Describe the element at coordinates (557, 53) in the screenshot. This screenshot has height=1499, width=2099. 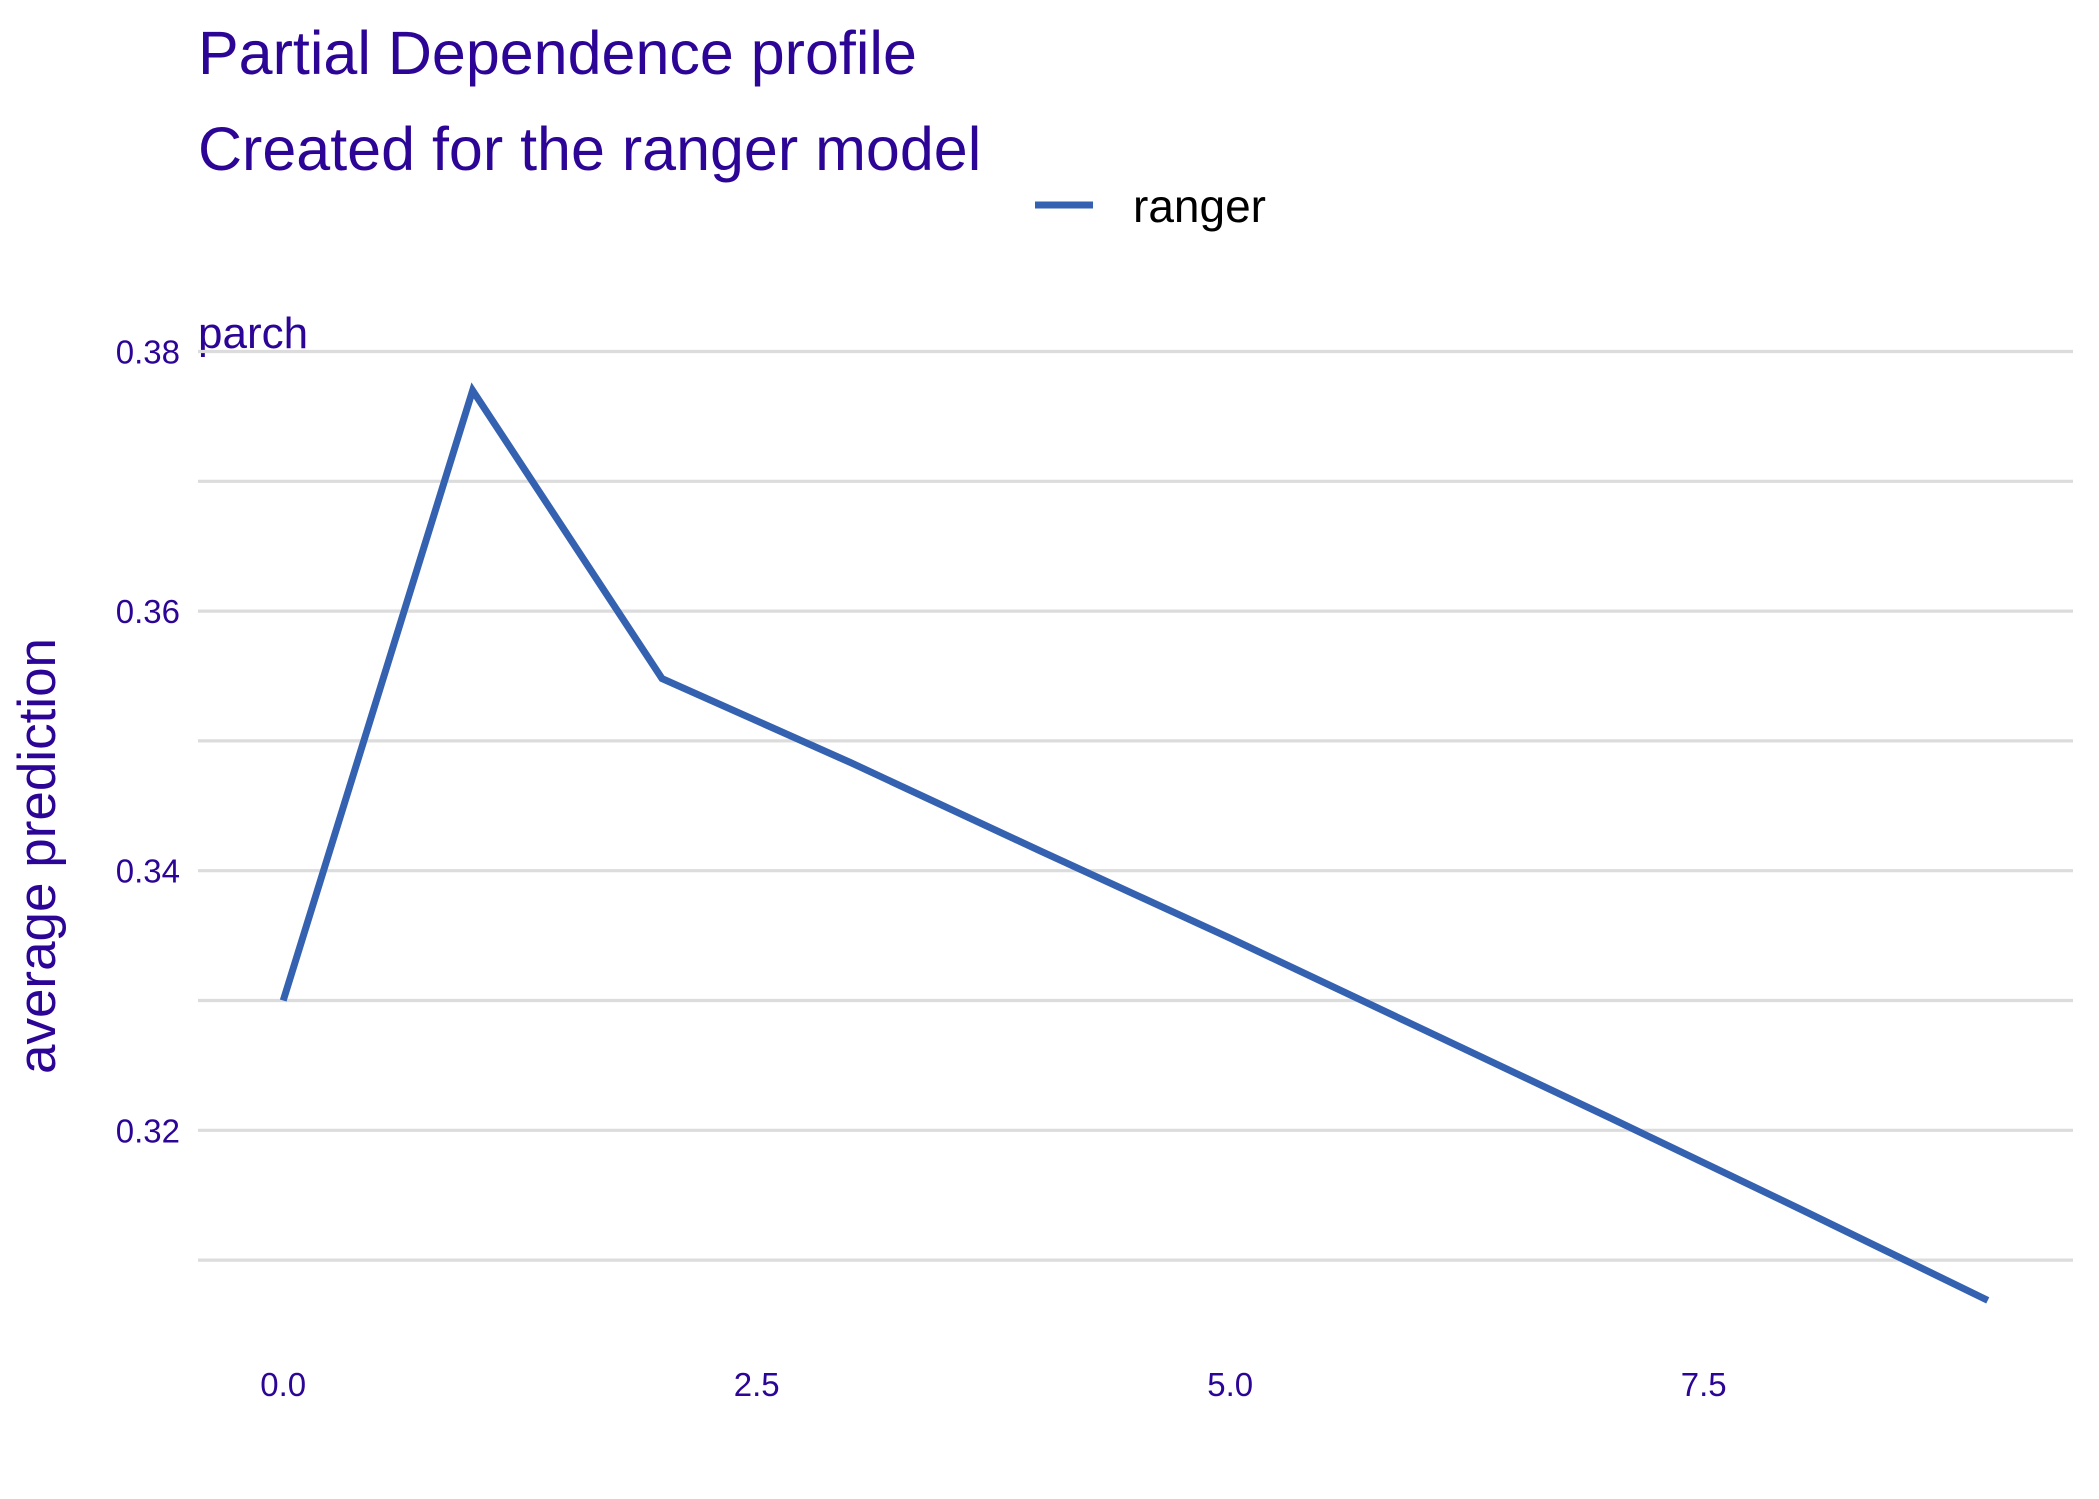
I see `chart-title: Partial Dependence profile` at that location.